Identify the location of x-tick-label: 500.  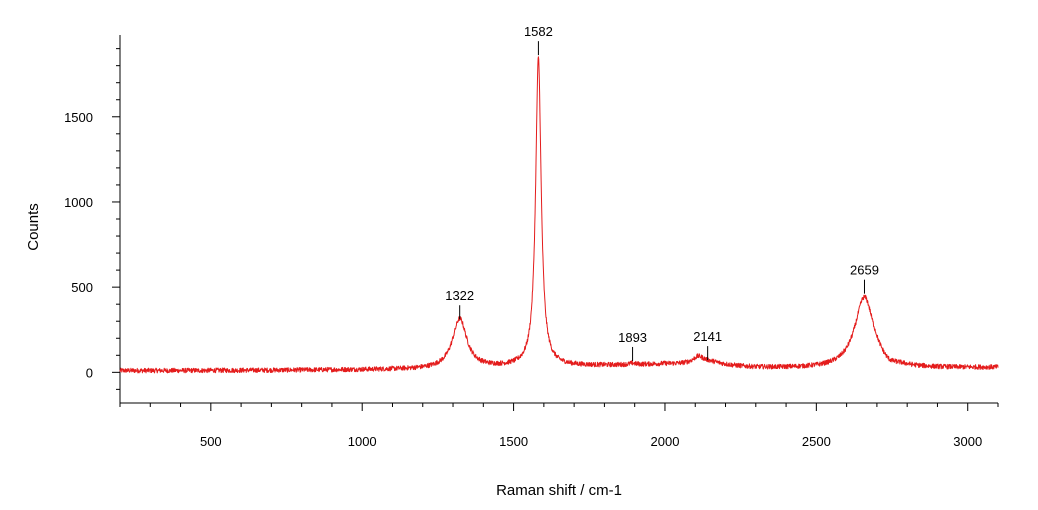
(211, 441).